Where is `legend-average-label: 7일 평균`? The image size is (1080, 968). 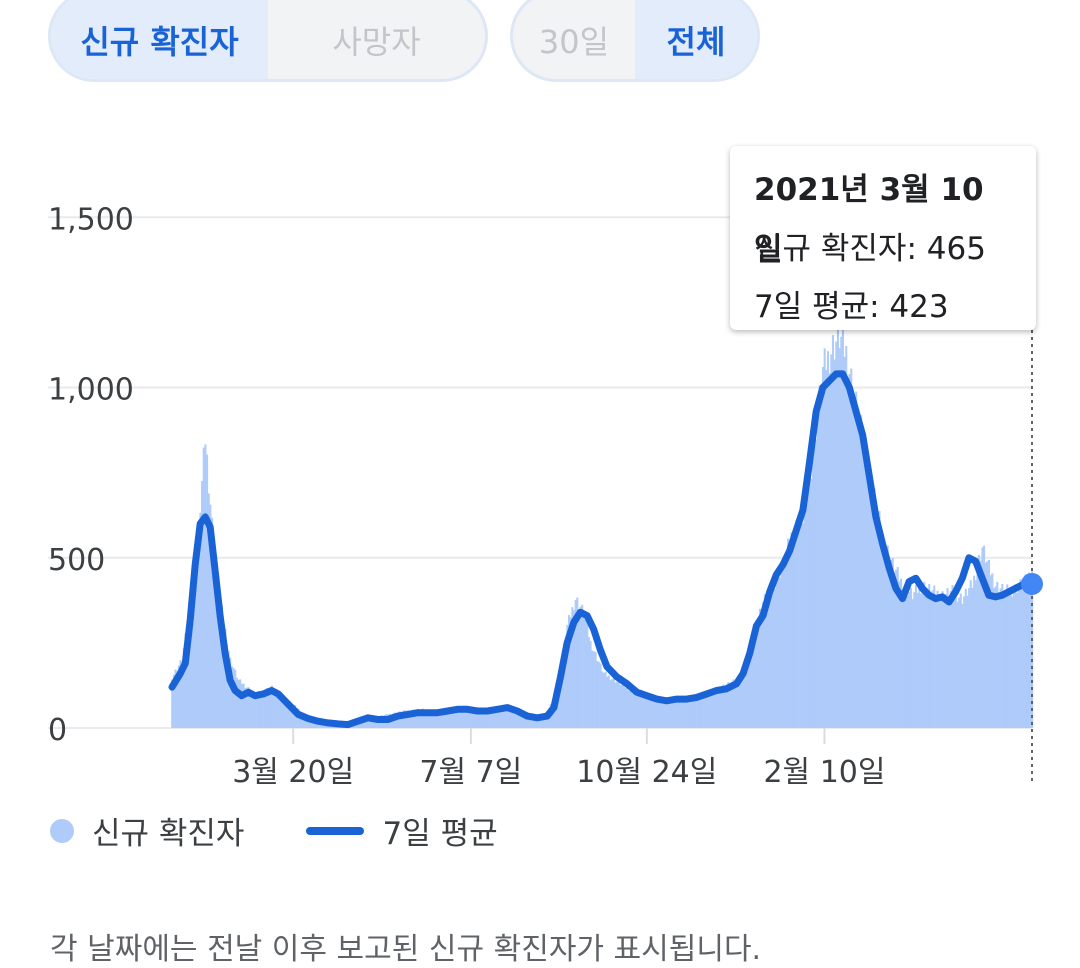
legend-average-label: 7일 평균 is located at coordinates (440, 834).